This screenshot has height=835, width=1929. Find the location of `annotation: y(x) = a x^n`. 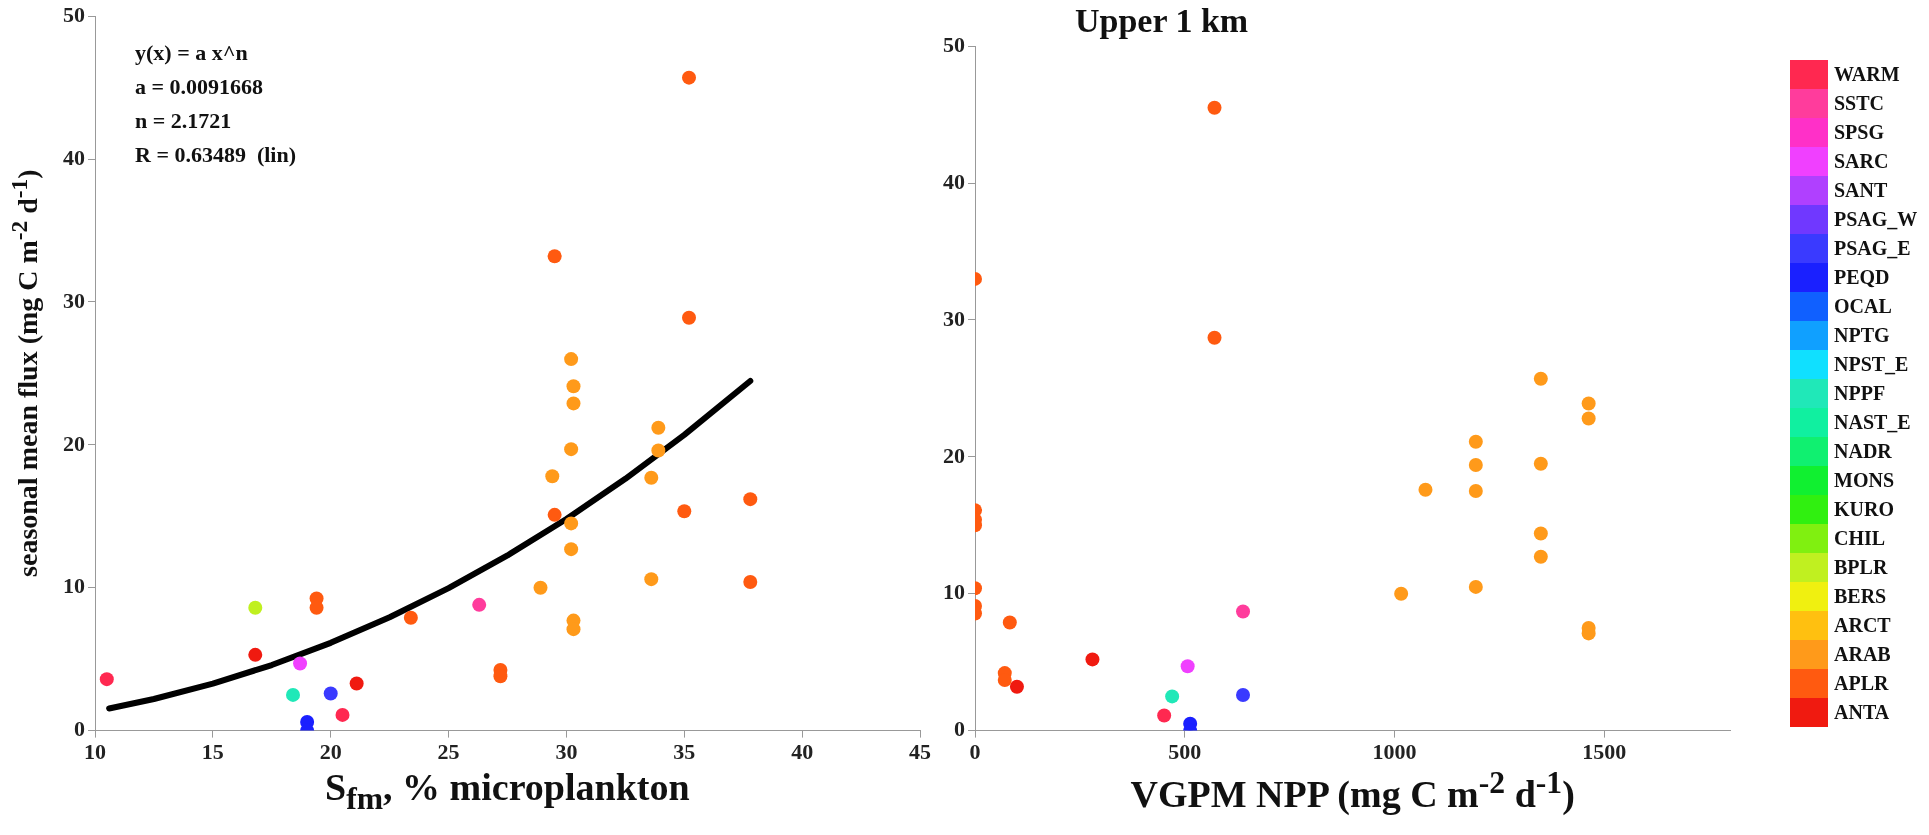

annotation: y(x) = a x^n is located at coordinates (191, 53).